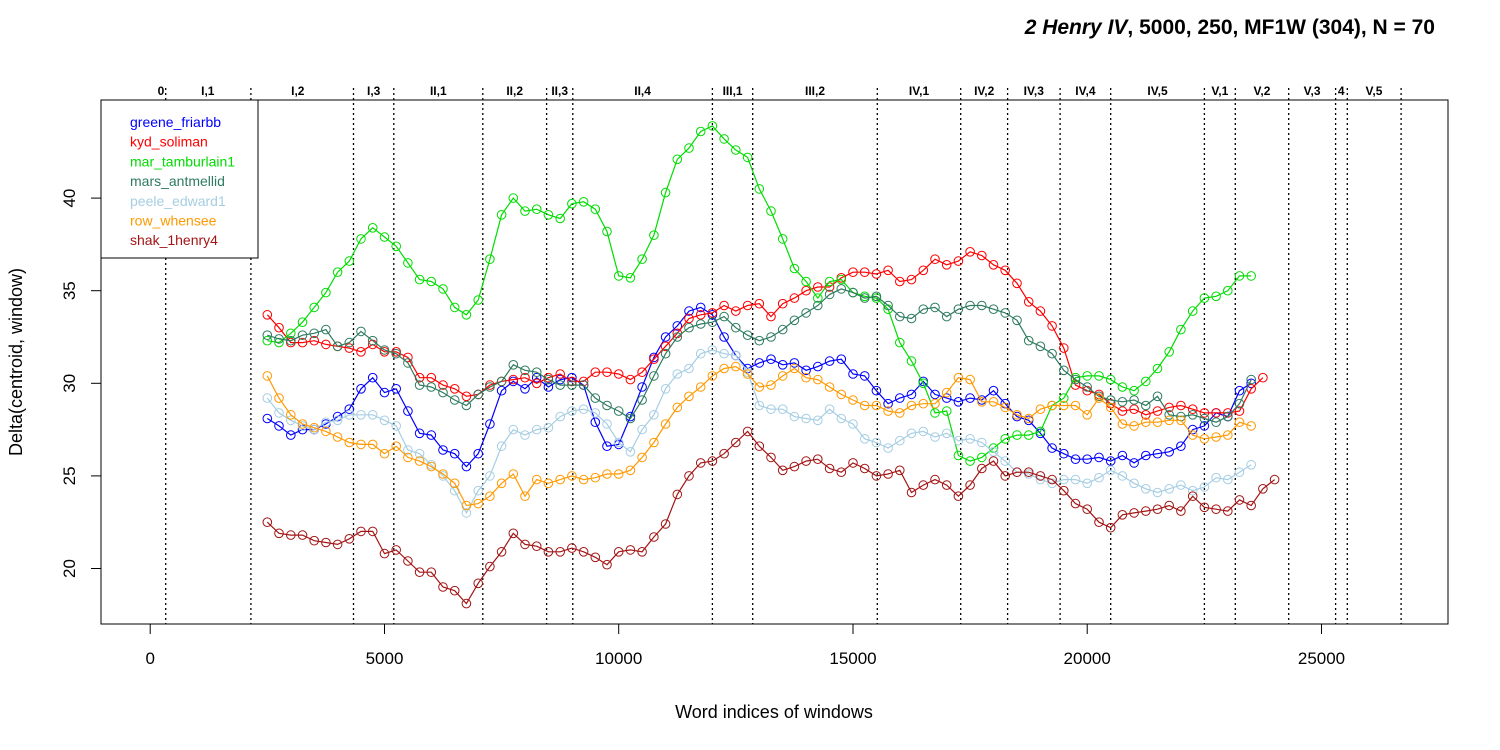 This screenshot has width=1500, height=750. Describe the element at coordinates (69, 568) in the screenshot. I see `y-tick-label: 20` at that location.